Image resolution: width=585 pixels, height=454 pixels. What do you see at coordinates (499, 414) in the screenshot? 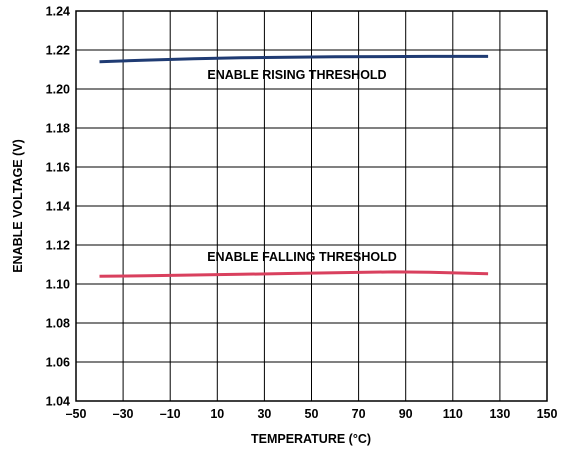
I see `x-tick-label: 130` at bounding box center [499, 414].